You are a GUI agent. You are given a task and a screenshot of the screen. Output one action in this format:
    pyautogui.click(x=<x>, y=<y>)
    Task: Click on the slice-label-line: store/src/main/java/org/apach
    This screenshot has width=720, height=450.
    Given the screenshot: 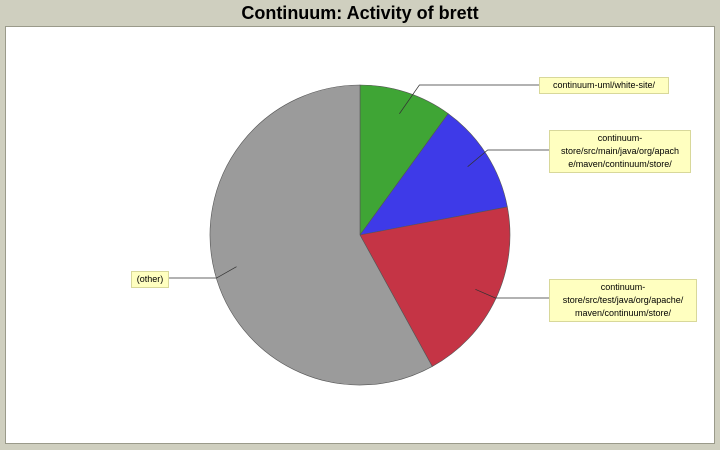 What is the action you would take?
    pyautogui.click(x=620, y=151)
    